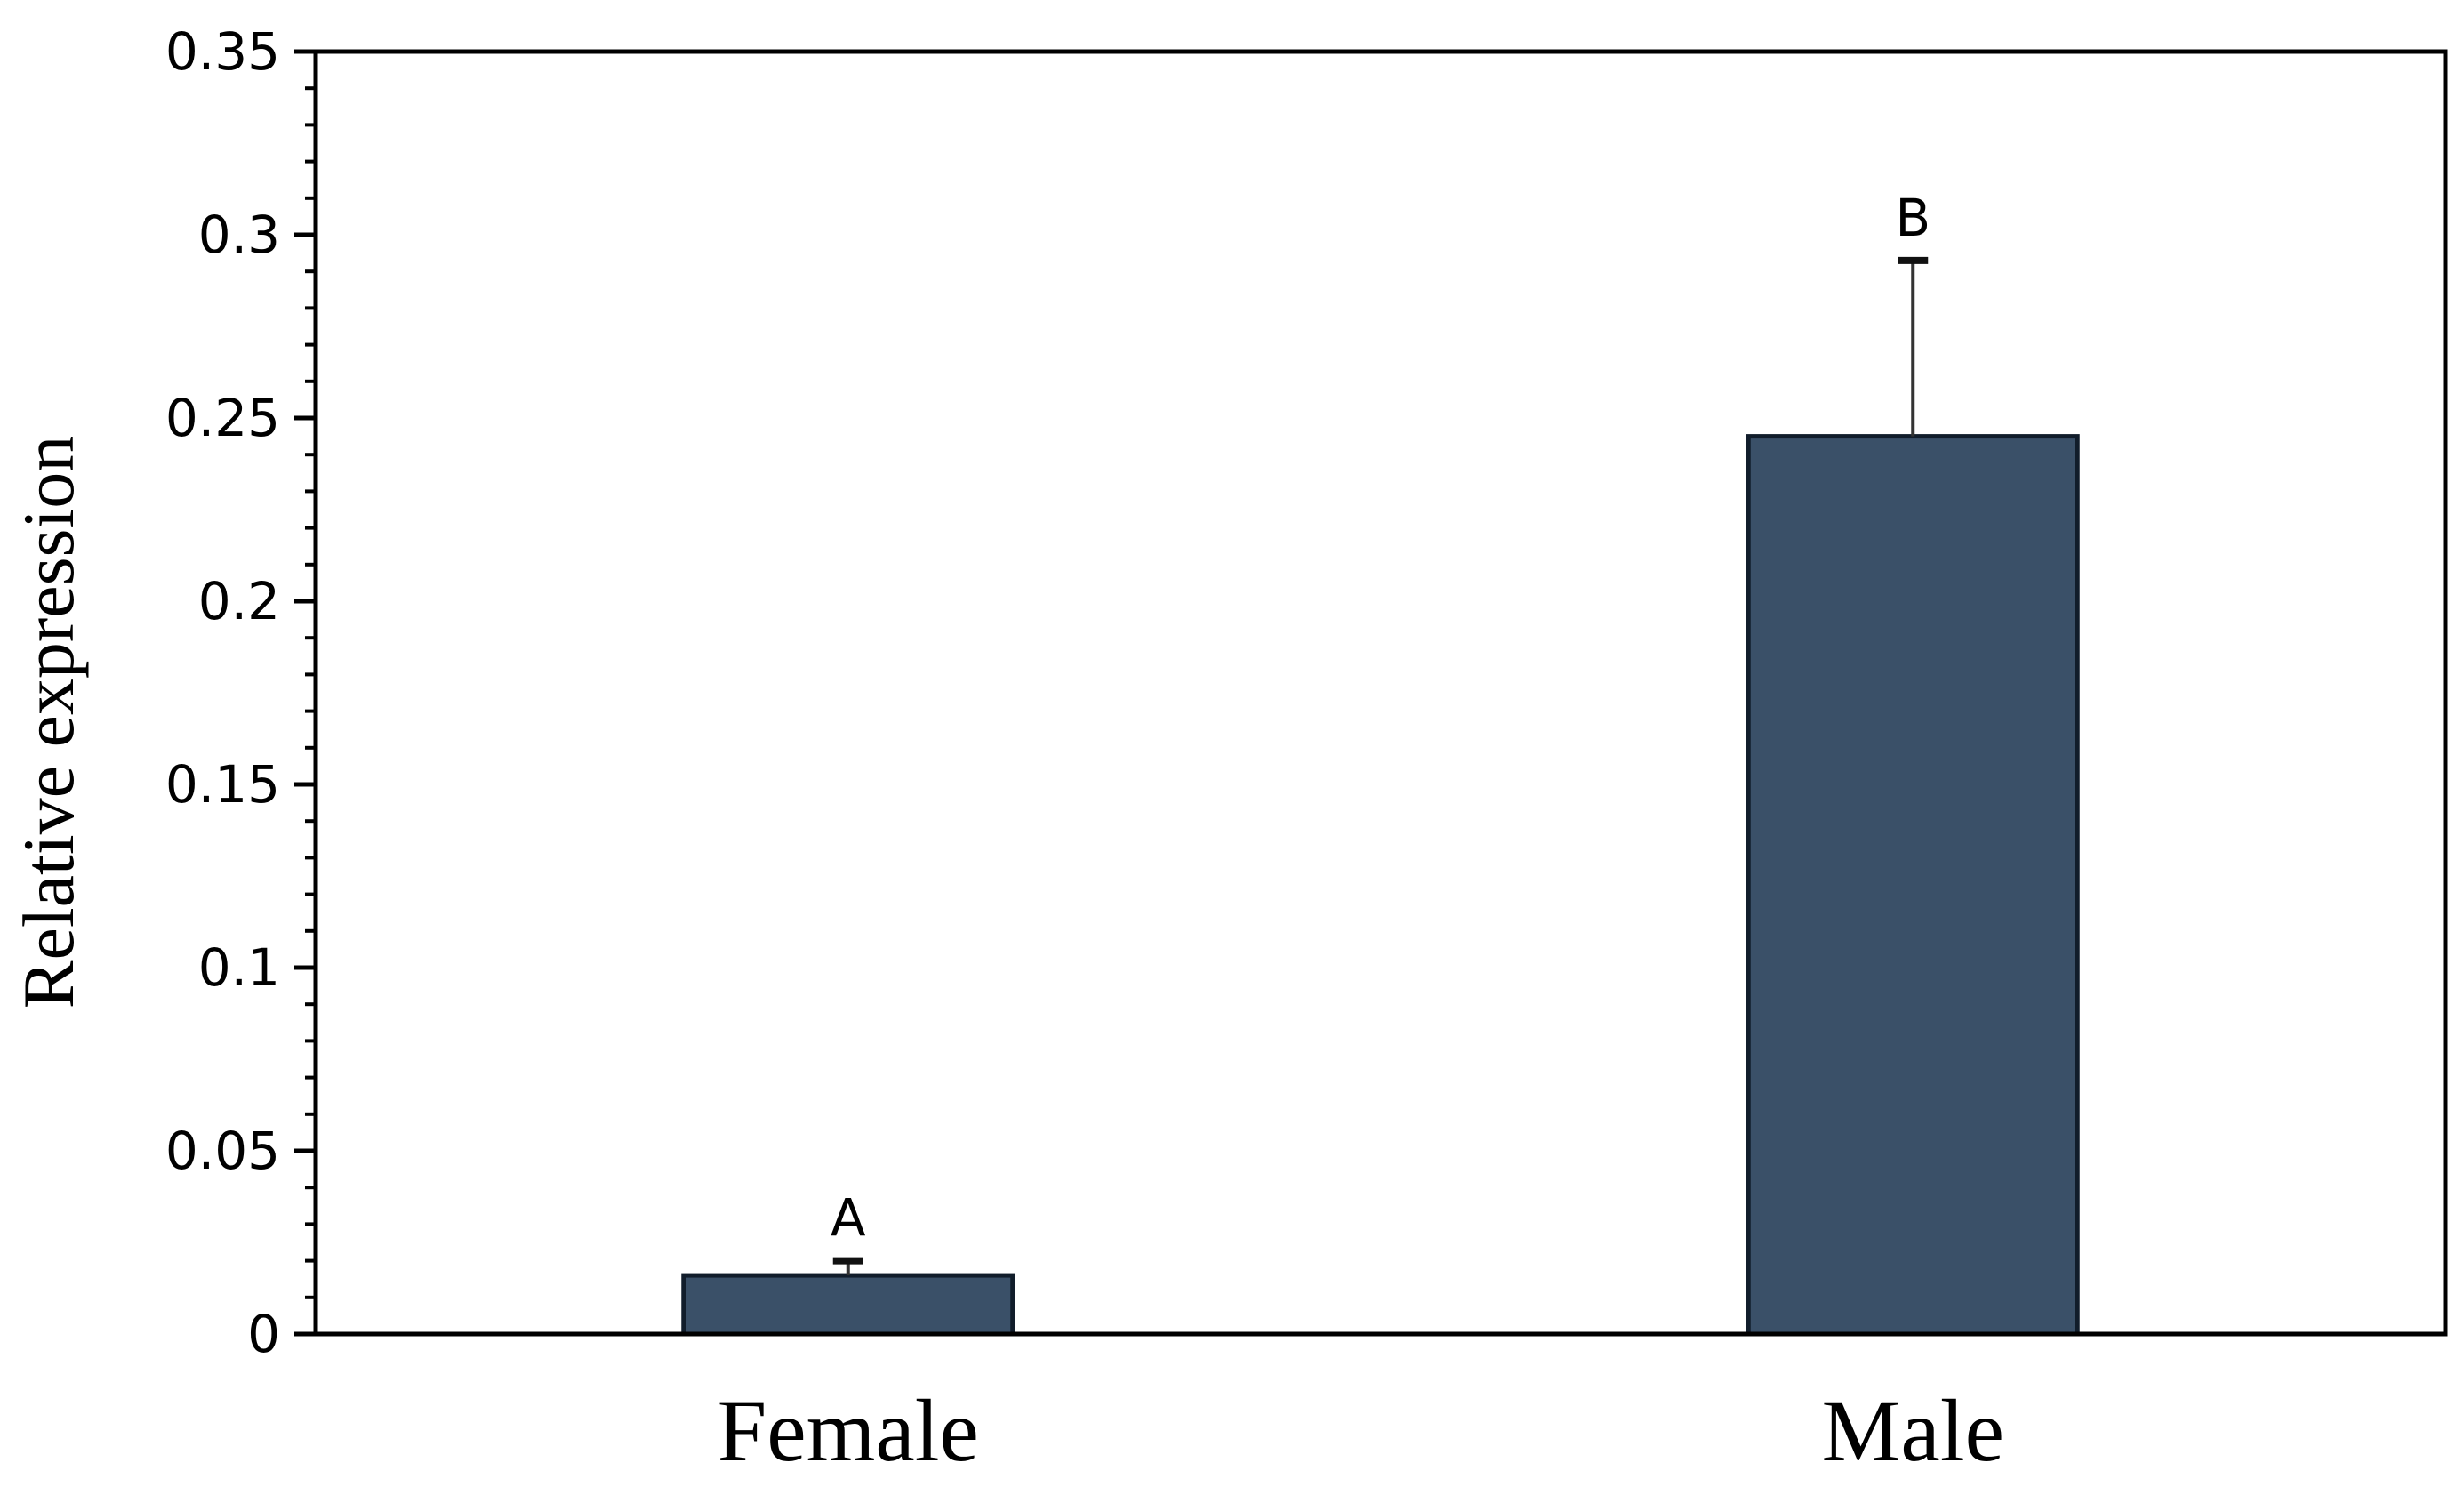 The height and width of the screenshot is (1487, 2464). What do you see at coordinates (848, 1305) in the screenshot?
I see `bar-female` at bounding box center [848, 1305].